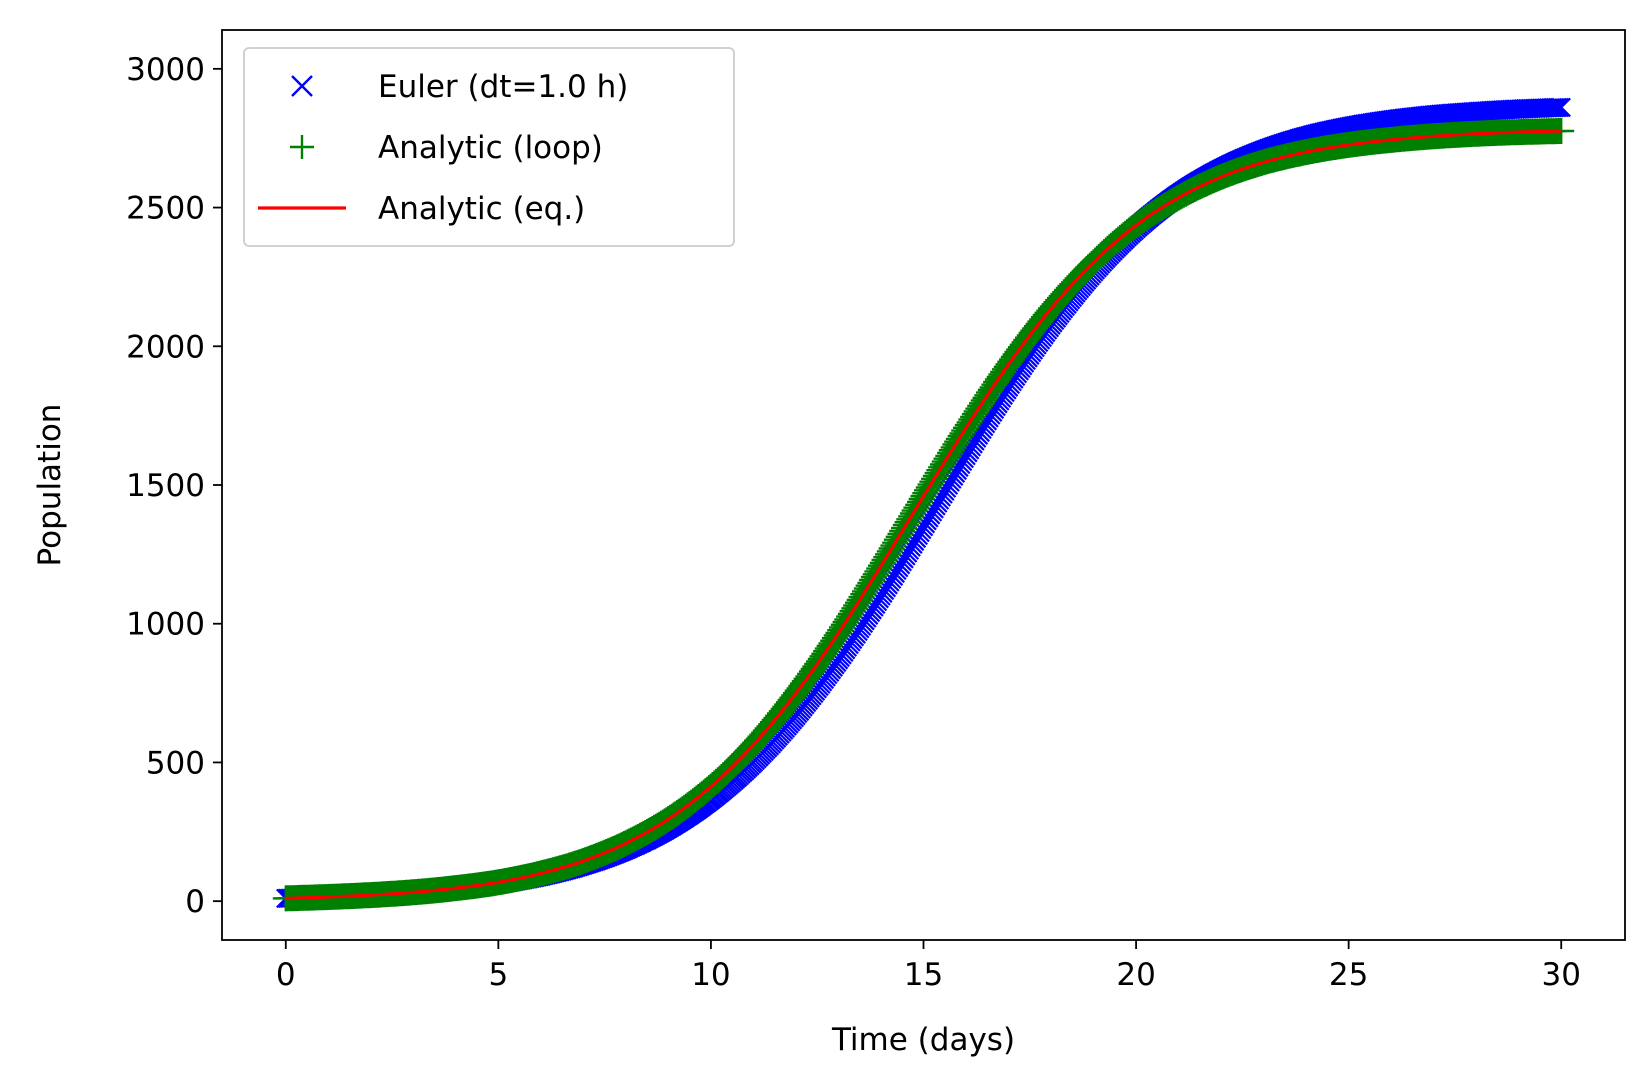  I want to click on x-axis-label: Time (days), so click(923, 1040).